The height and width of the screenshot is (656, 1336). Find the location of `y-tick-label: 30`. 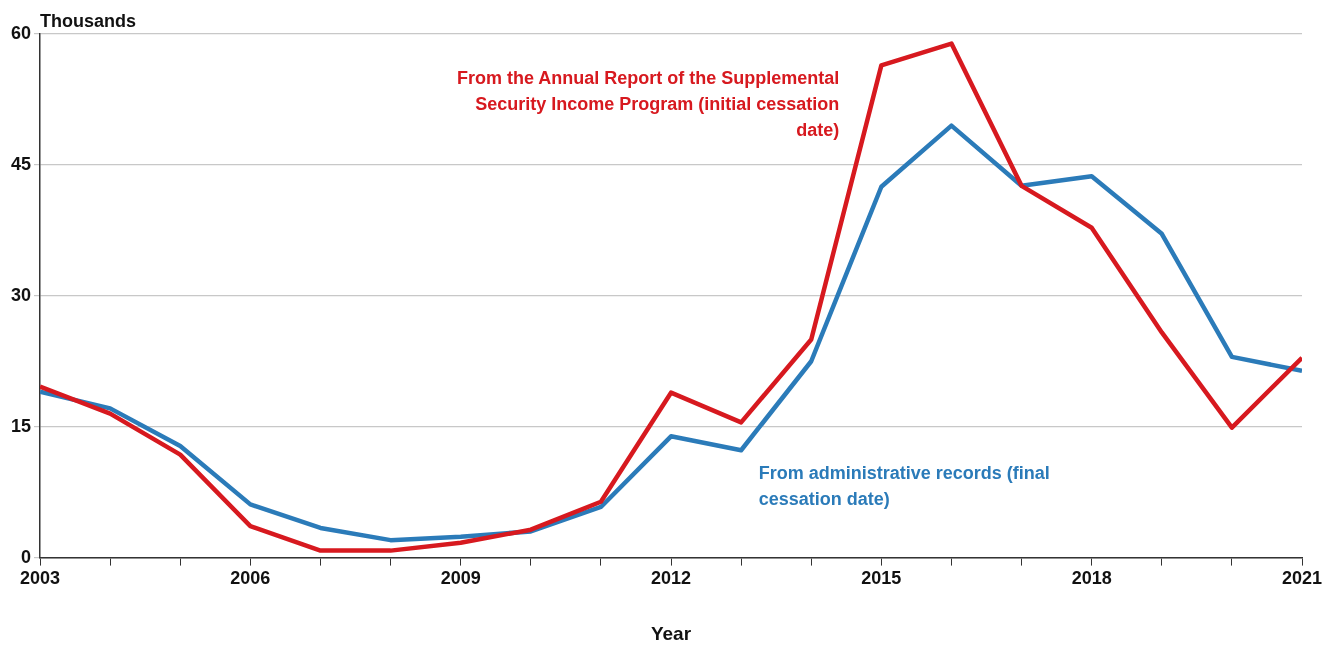

y-tick-label: 30 is located at coordinates (21, 294).